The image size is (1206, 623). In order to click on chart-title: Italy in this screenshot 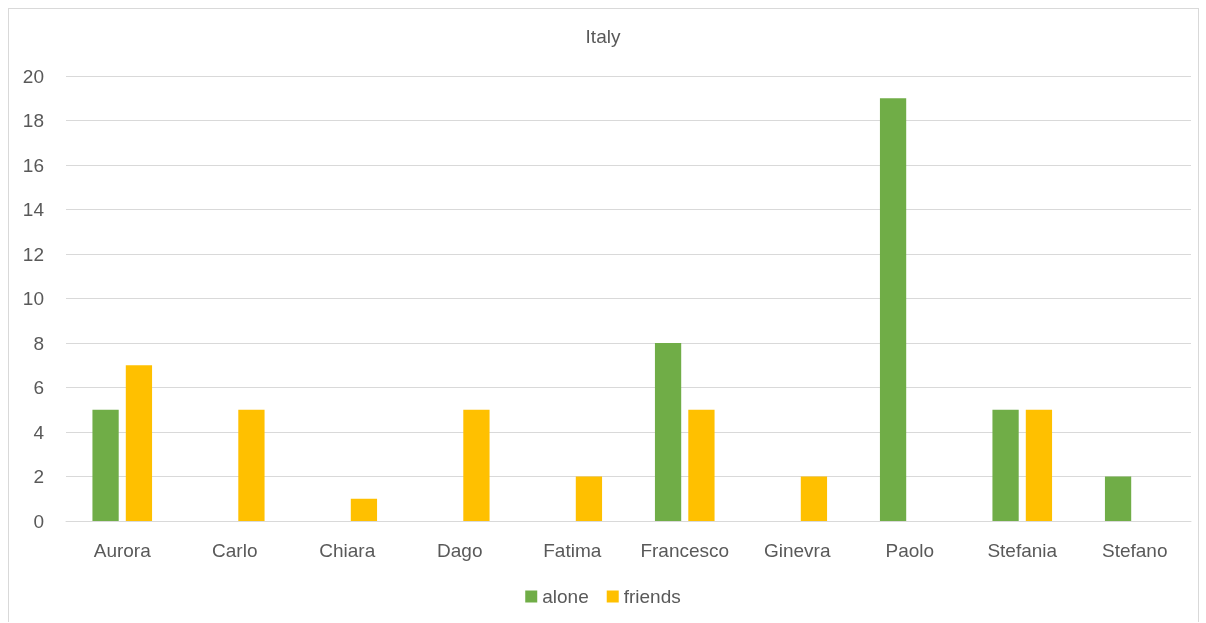, I will do `click(603, 36)`.